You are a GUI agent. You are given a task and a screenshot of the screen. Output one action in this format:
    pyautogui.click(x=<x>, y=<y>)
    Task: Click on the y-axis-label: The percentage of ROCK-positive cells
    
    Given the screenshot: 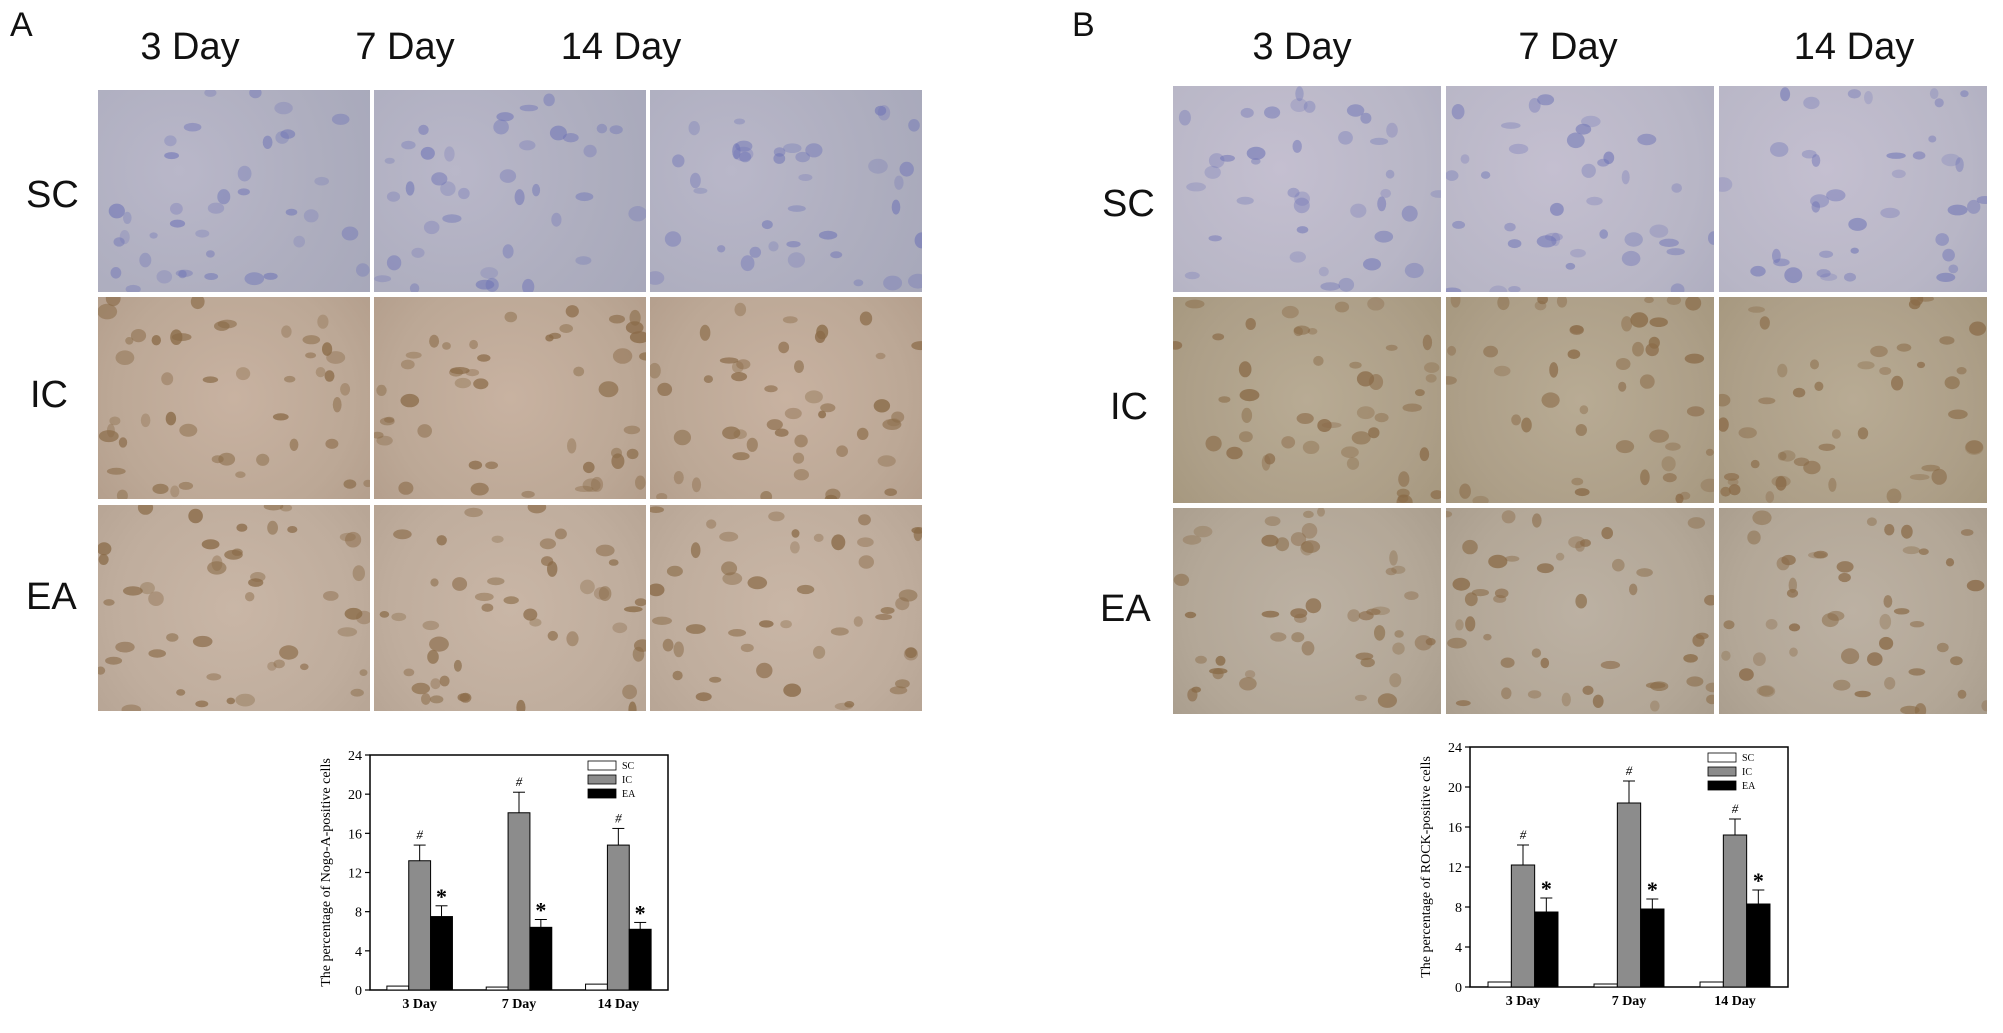 What is the action you would take?
    pyautogui.click(x=1426, y=867)
    